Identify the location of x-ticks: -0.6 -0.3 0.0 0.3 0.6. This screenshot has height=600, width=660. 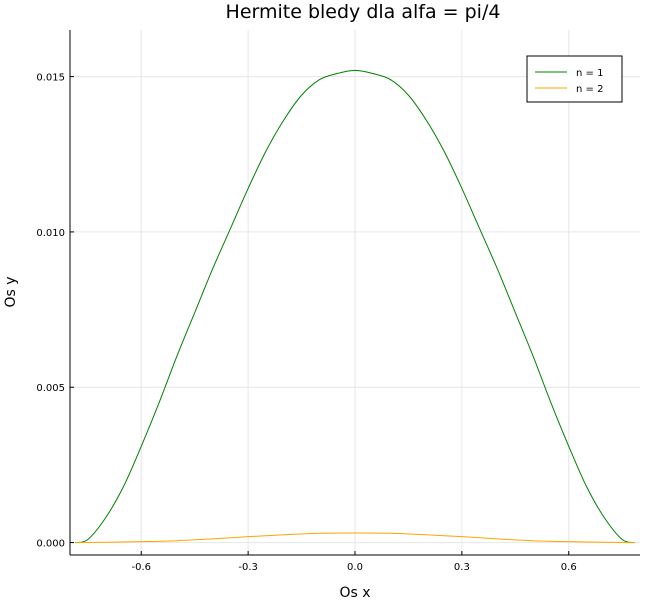
(354, 562).